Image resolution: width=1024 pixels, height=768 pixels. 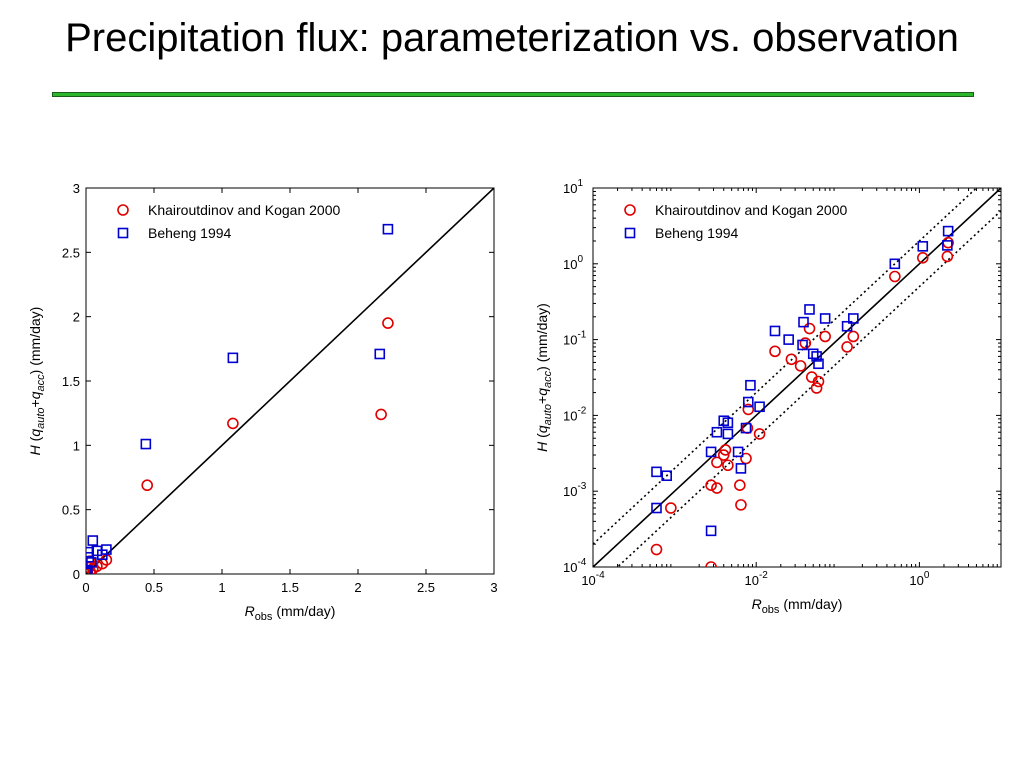 What do you see at coordinates (797, 606) in the screenshot?
I see `chart2-x-axis-label: Robs (mm/day)` at bounding box center [797, 606].